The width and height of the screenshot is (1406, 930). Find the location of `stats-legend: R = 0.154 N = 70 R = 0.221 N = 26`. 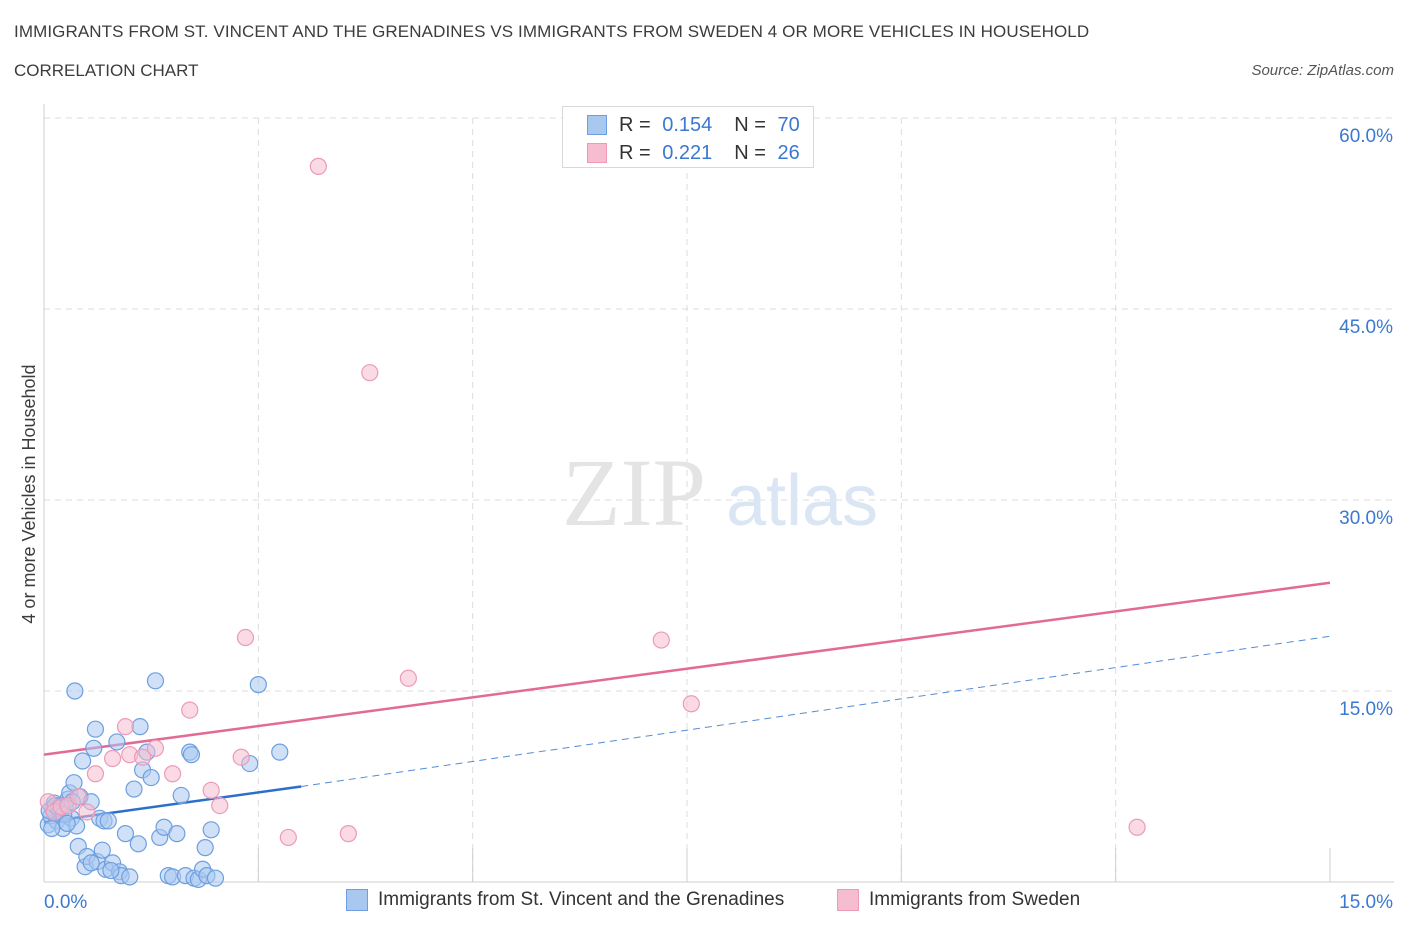

stats-legend: R = 0.154 N = 70 R = 0.221 N = 26 is located at coordinates (688, 137).